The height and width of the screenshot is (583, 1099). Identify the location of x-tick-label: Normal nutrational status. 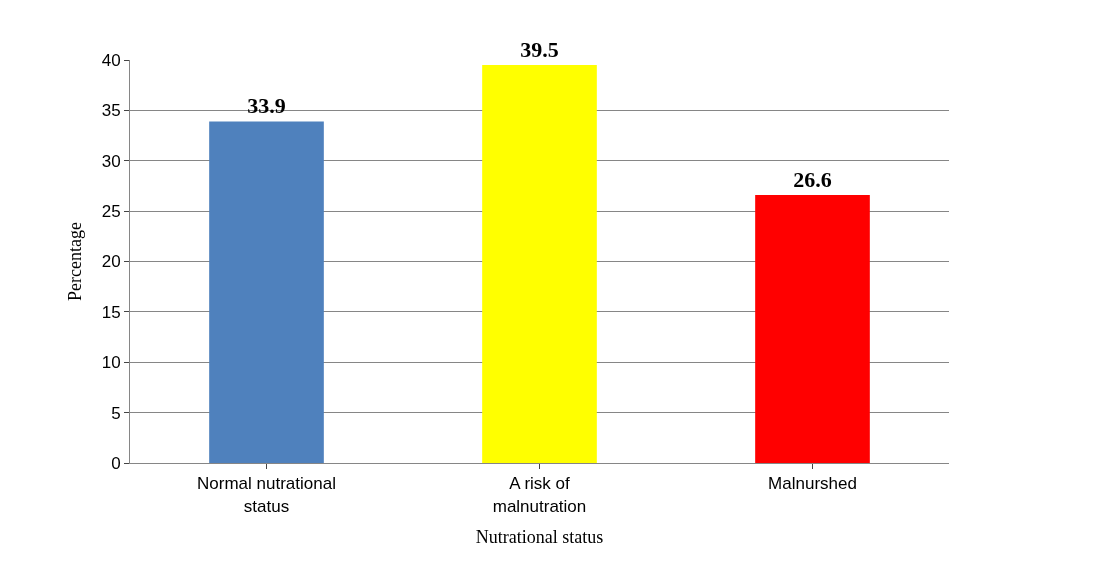
(266, 495).